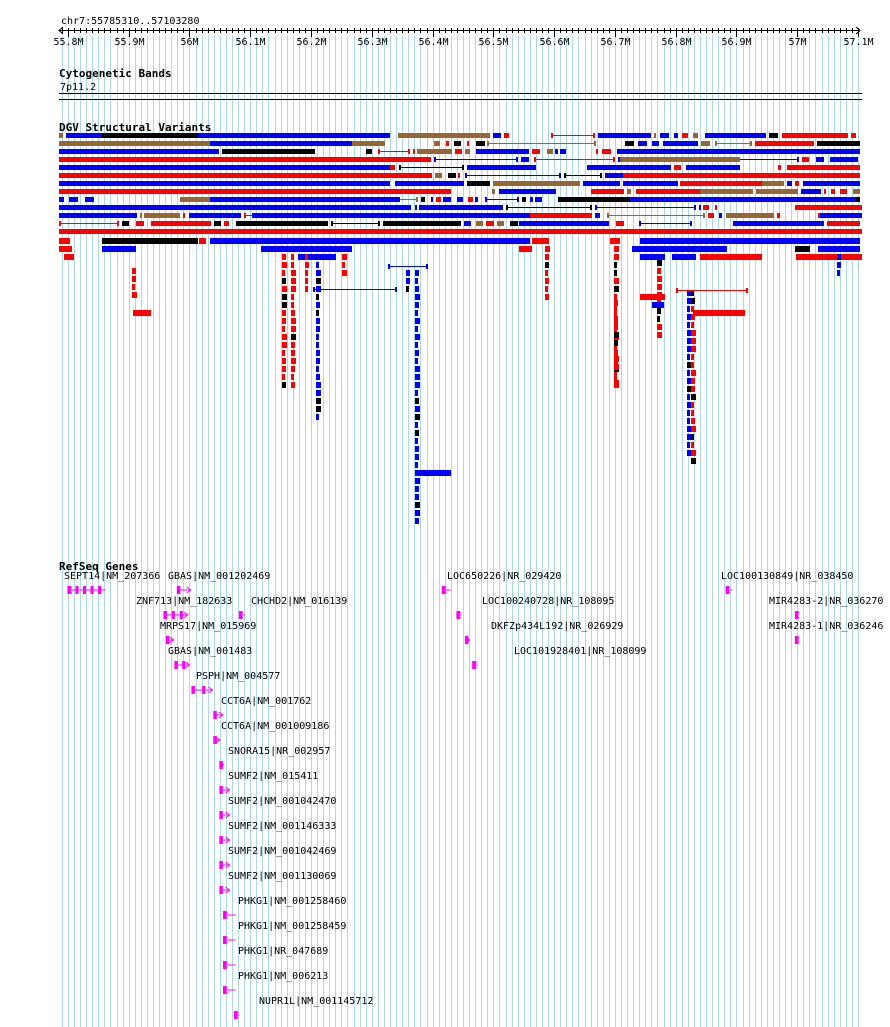 Image resolution: width=890 pixels, height=1027 pixels. Describe the element at coordinates (129, 42) in the screenshot. I see `tick-label: 55.9M` at that location.